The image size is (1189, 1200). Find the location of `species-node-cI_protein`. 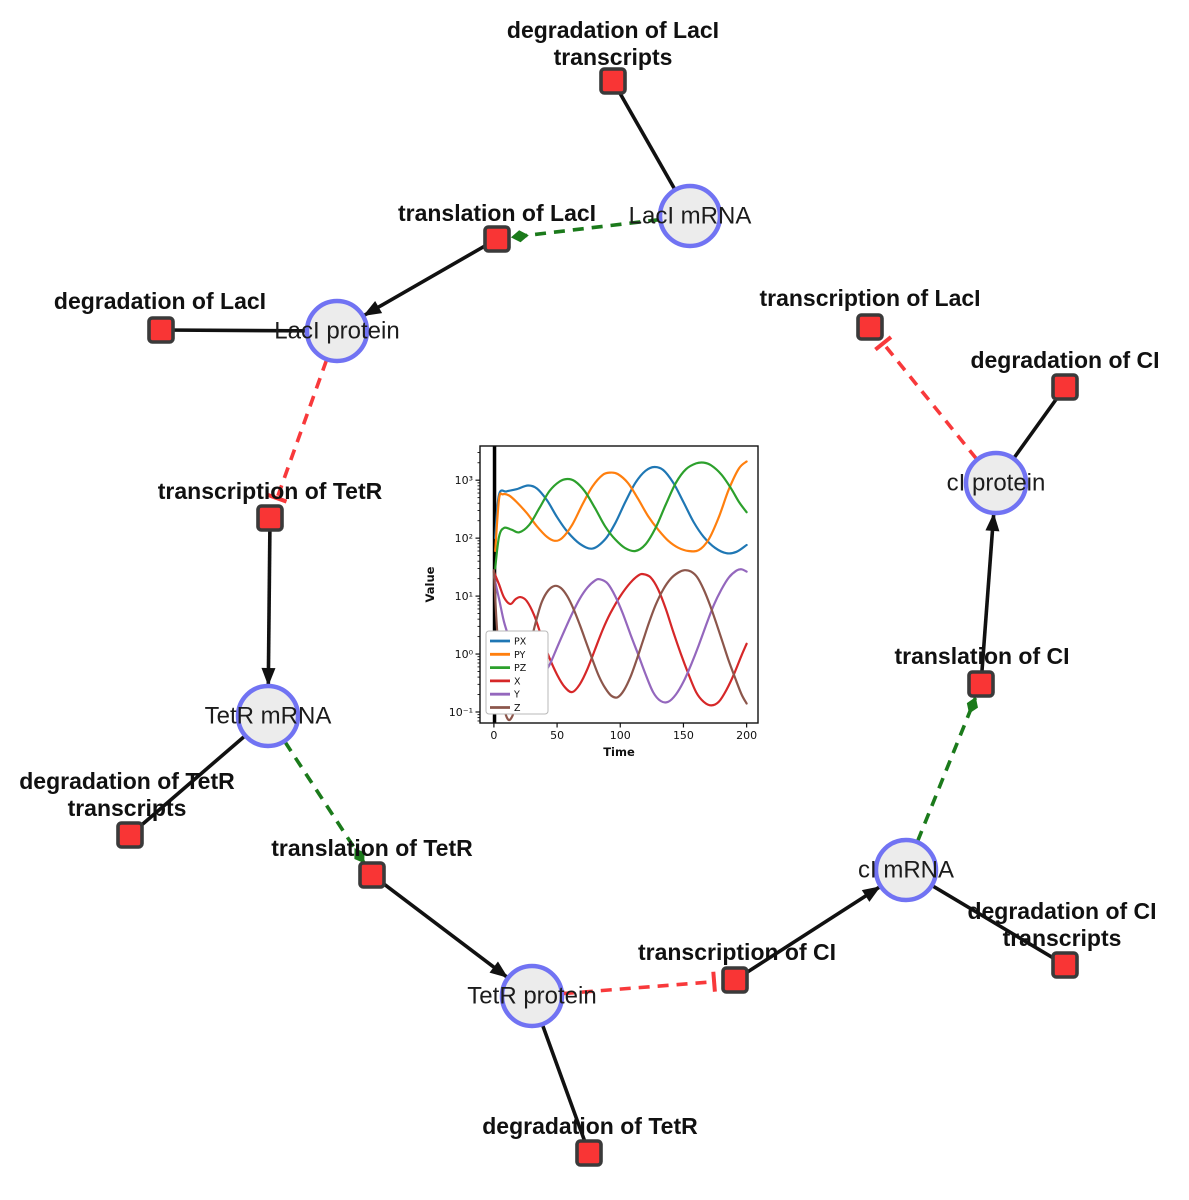

species-node-cI_protein is located at coordinates (996, 483).